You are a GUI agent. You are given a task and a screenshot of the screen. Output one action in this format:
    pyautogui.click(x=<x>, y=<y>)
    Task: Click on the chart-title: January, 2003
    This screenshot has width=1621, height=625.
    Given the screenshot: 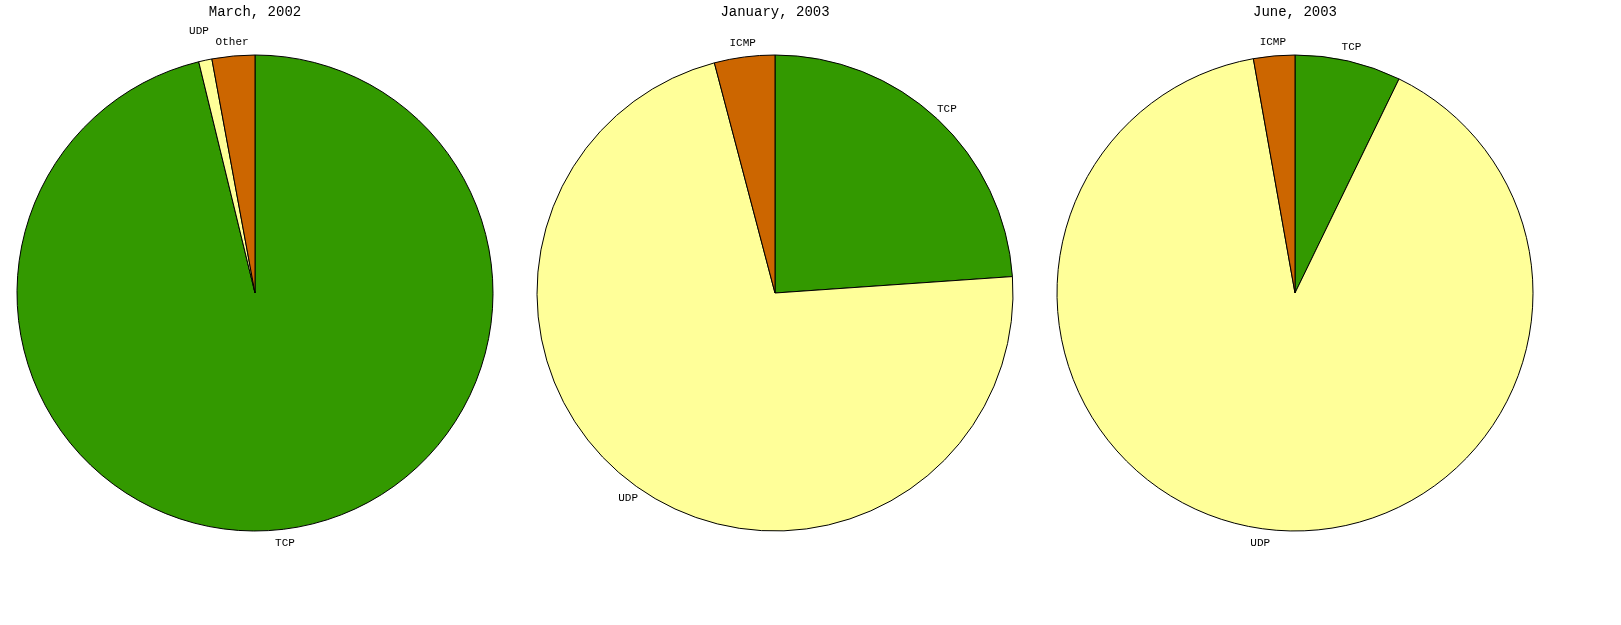 What is the action you would take?
    pyautogui.click(x=775, y=12)
    